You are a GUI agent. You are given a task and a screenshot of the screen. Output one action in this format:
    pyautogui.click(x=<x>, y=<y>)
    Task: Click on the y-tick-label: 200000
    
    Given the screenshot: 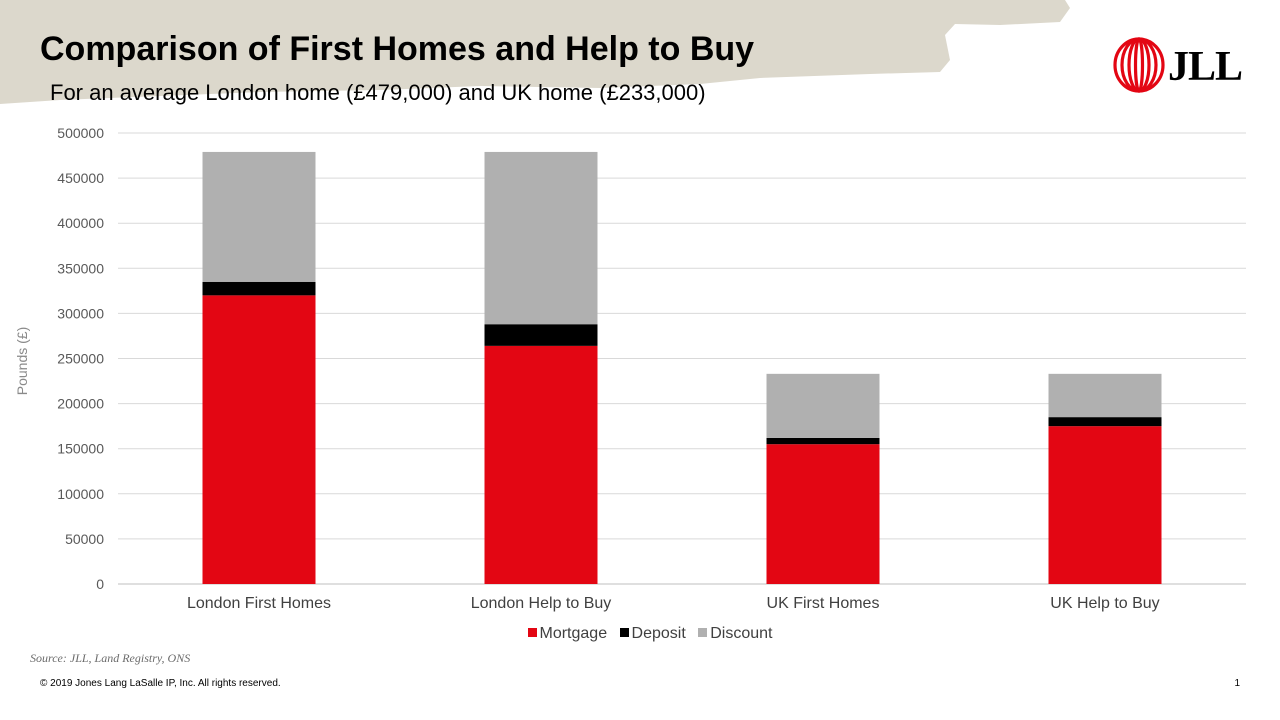 What is the action you would take?
    pyautogui.click(x=80, y=404)
    